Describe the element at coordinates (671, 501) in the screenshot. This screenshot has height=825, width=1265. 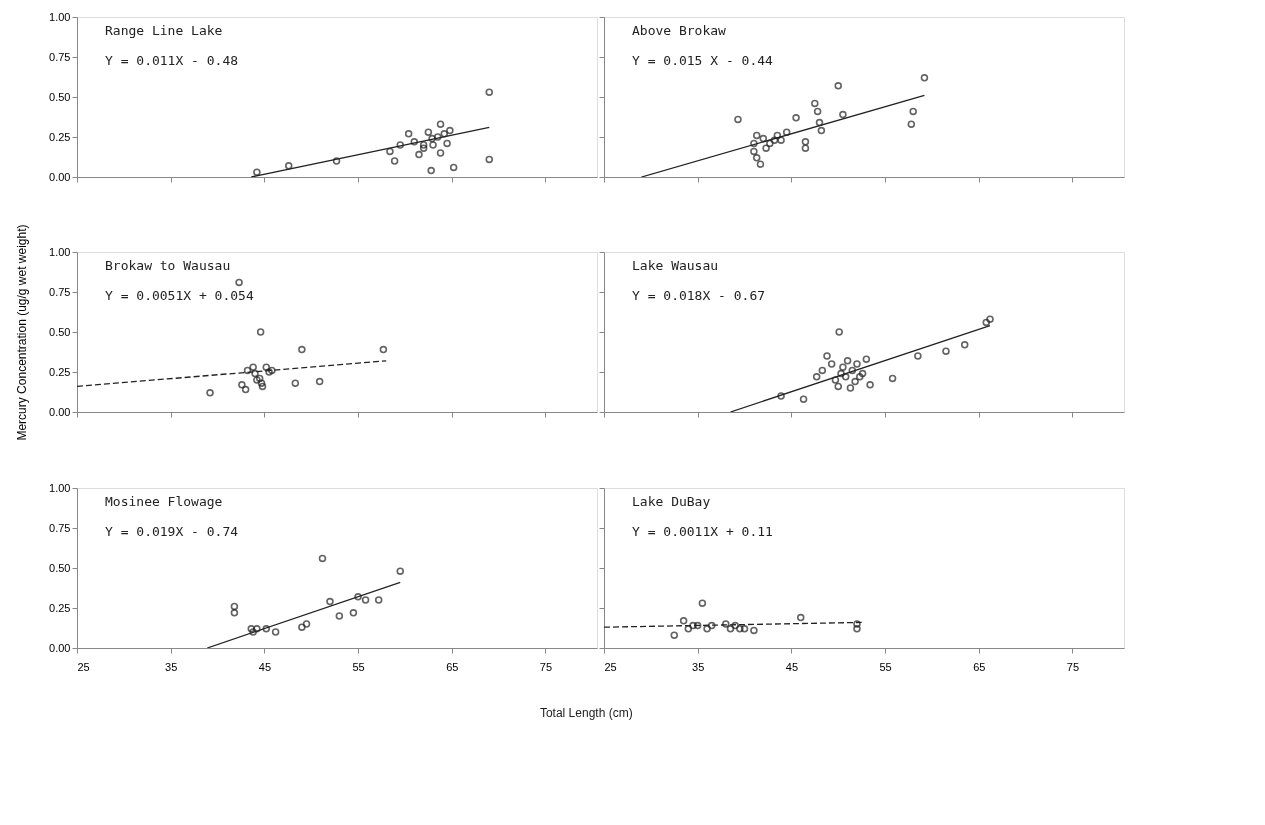
I see `chart-title: Lake DuBay` at that location.